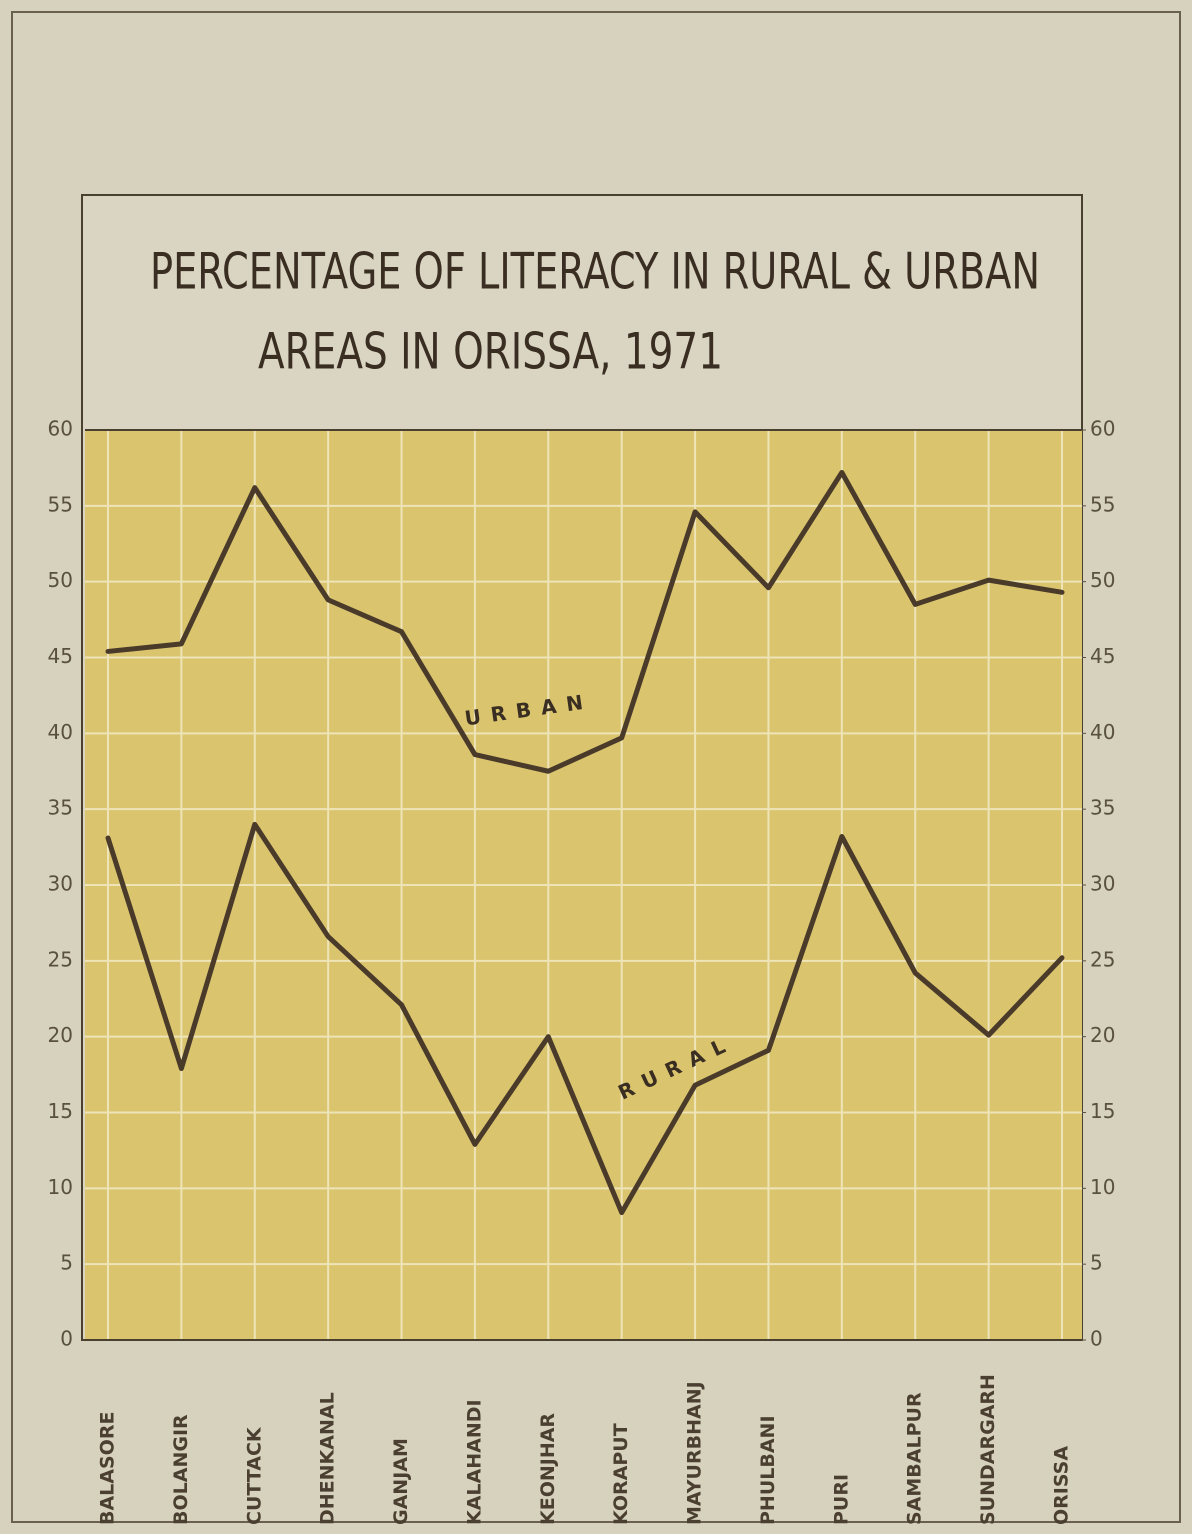 The image size is (1192, 1534). I want to click on x-tick-label: GANJAM, so click(401, 1481).